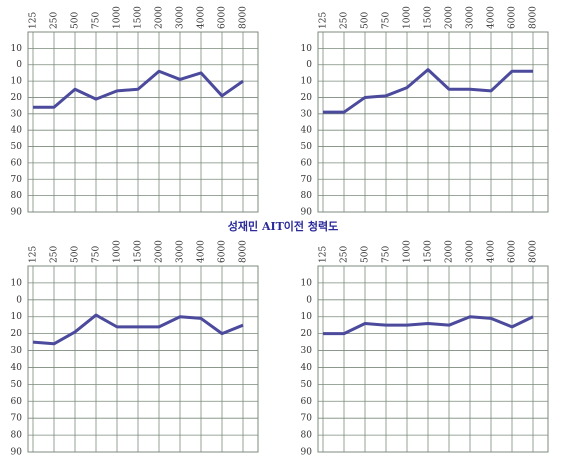 Image resolution: width=567 pixels, height=462 pixels. Describe the element at coordinates (283, 226) in the screenshot. I see `caption: 성재민 AIT이전 청력도` at that location.